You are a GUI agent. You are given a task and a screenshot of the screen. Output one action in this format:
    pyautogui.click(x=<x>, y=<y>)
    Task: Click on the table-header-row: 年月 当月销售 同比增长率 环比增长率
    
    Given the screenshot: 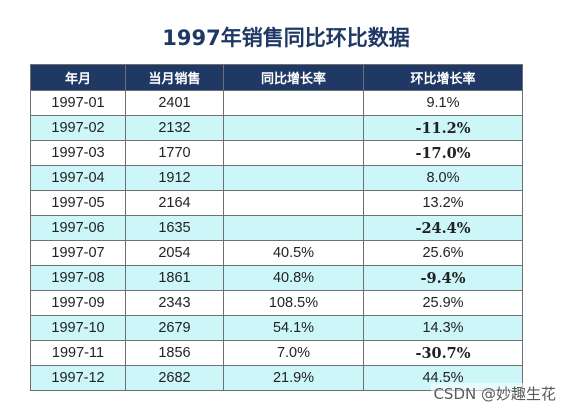 What is the action you would take?
    pyautogui.click(x=276, y=77)
    